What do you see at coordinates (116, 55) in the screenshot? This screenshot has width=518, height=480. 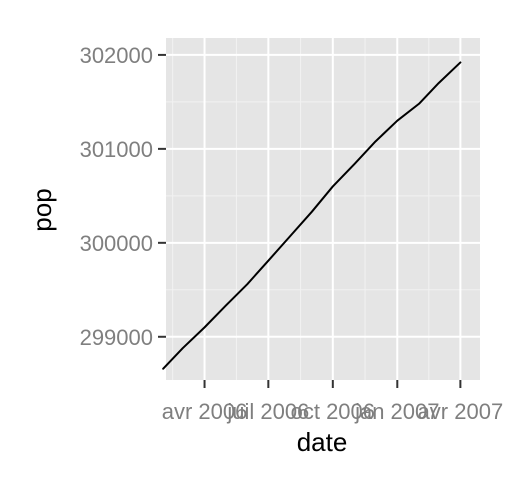 I see `y-tick-label: 302000` at bounding box center [116, 55].